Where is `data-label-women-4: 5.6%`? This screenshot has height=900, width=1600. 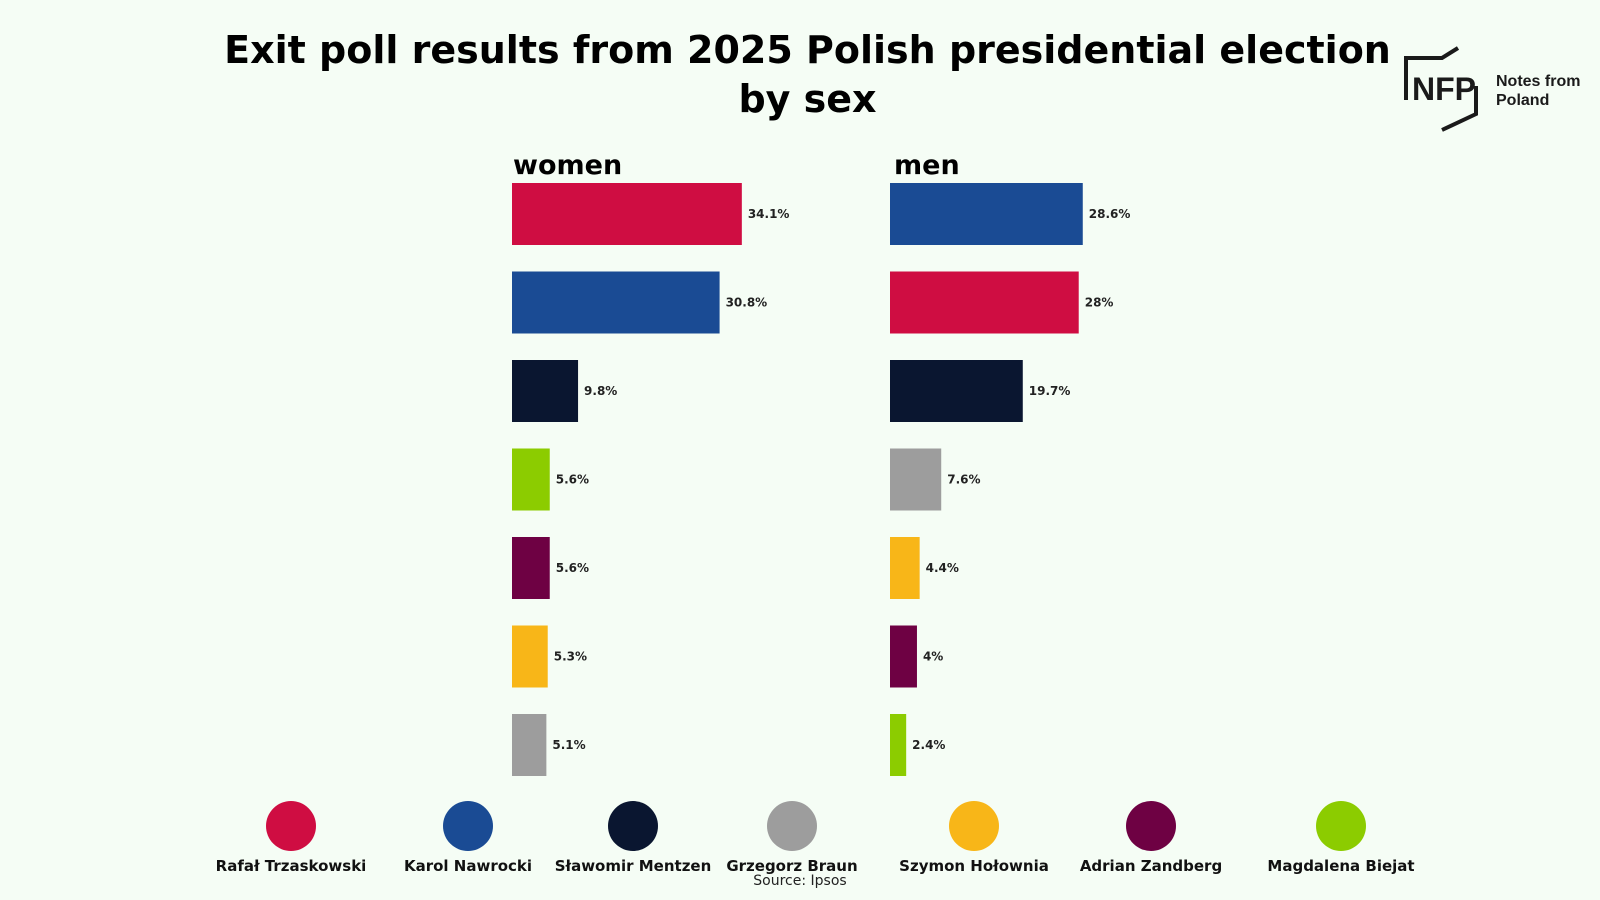 data-label-women-4: 5.6% is located at coordinates (572, 480).